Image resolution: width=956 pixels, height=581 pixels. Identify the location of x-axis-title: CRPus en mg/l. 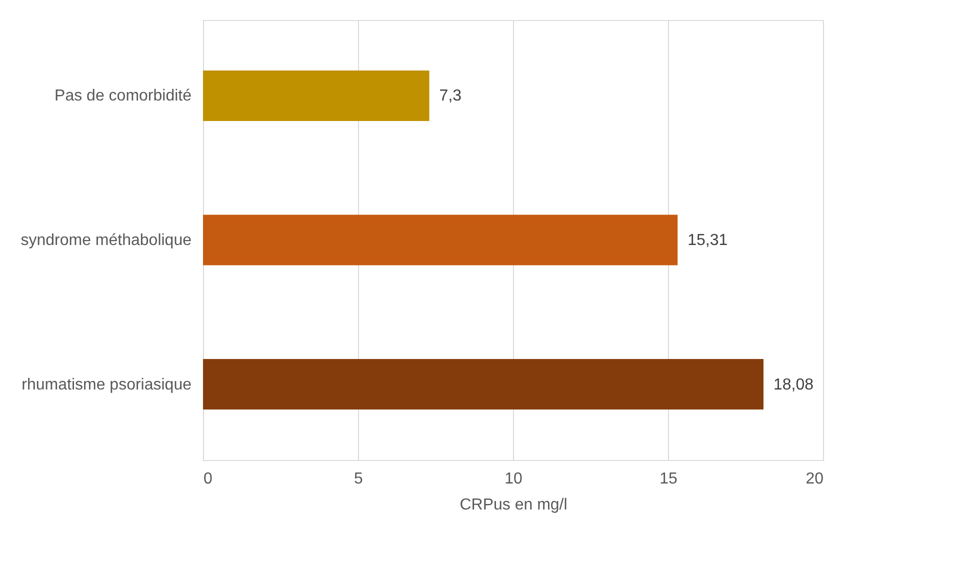
(514, 505).